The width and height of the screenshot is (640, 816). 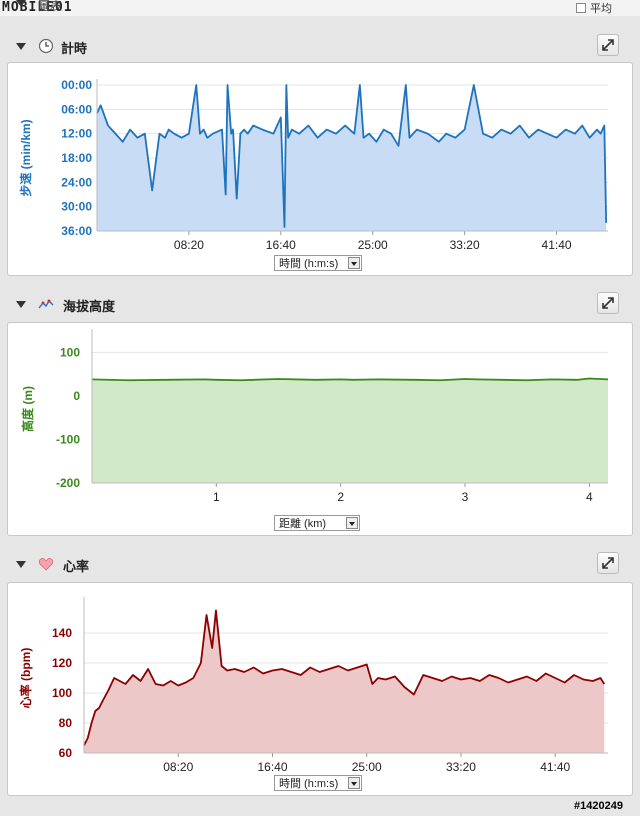 What do you see at coordinates (50, 6) in the screenshot?
I see `charts-section-title: 圖表` at bounding box center [50, 6].